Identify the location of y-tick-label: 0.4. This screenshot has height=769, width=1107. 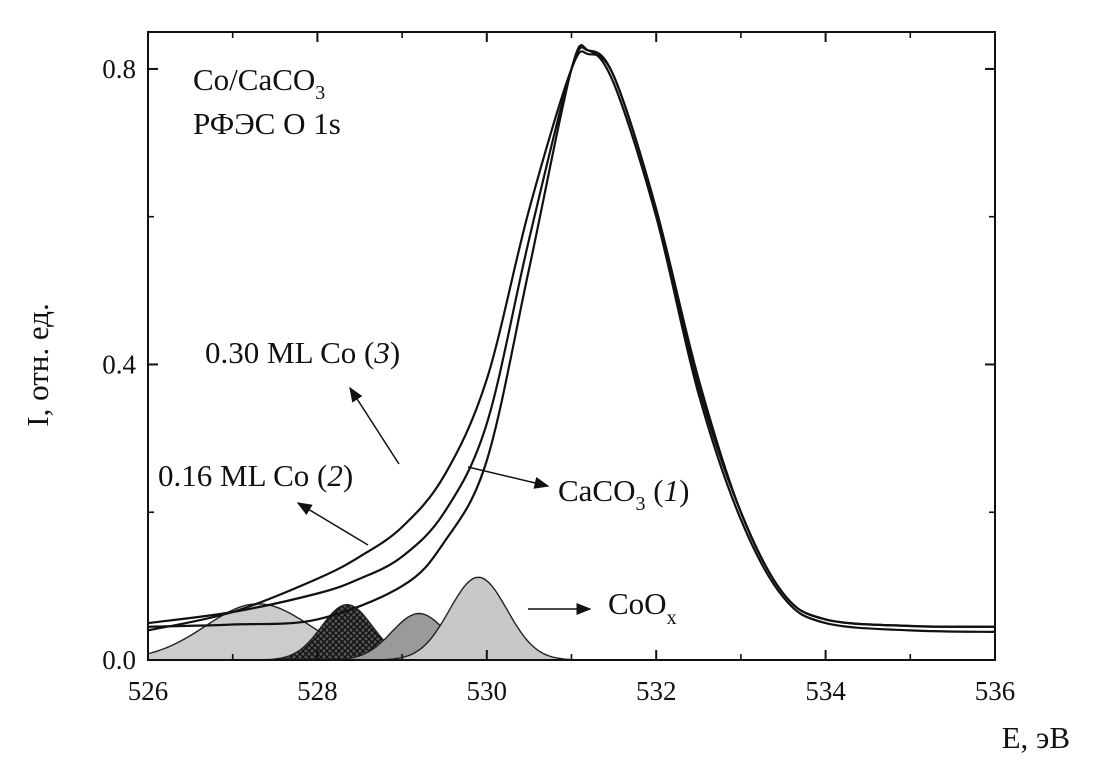
(119, 364).